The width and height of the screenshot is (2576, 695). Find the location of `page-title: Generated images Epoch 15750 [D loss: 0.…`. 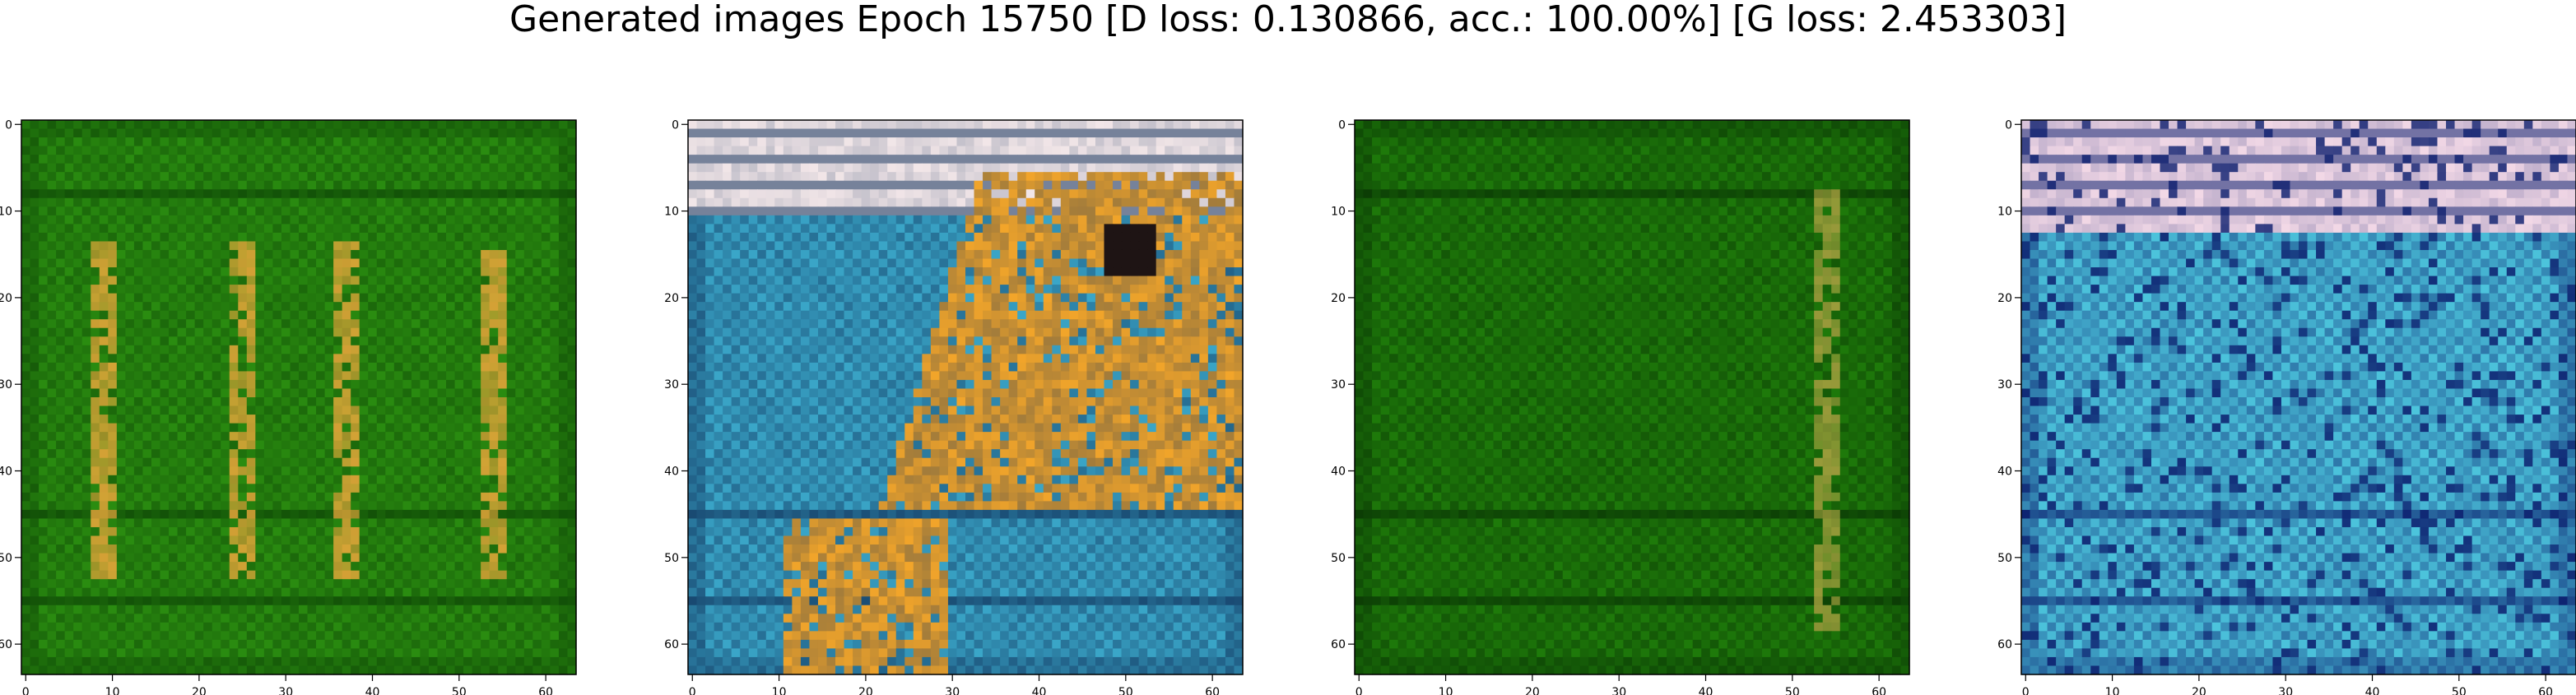

page-title: Generated images Epoch 15750 [D loss: 0.… is located at coordinates (1288, 20).